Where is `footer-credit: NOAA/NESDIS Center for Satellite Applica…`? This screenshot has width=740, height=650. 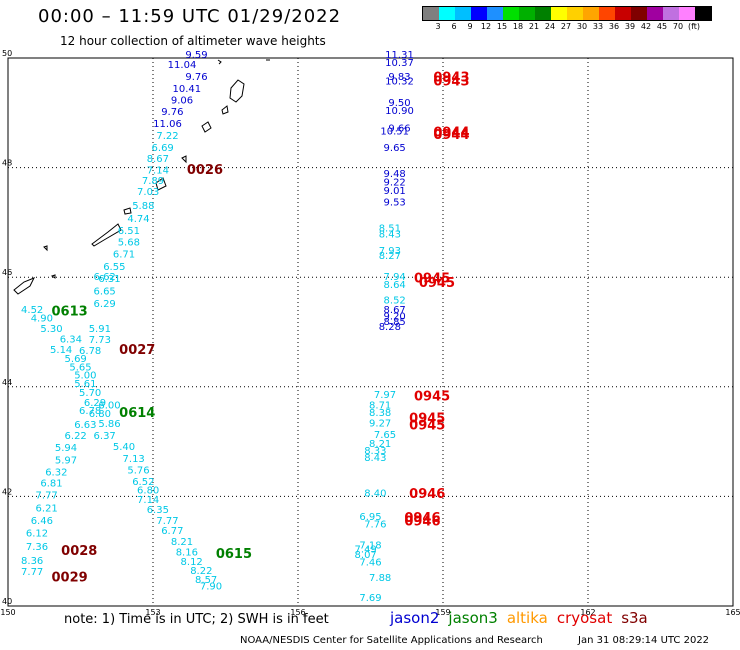
footer-credit: NOAA/NESDIS Center for Satellite Applica… is located at coordinates (391, 640).